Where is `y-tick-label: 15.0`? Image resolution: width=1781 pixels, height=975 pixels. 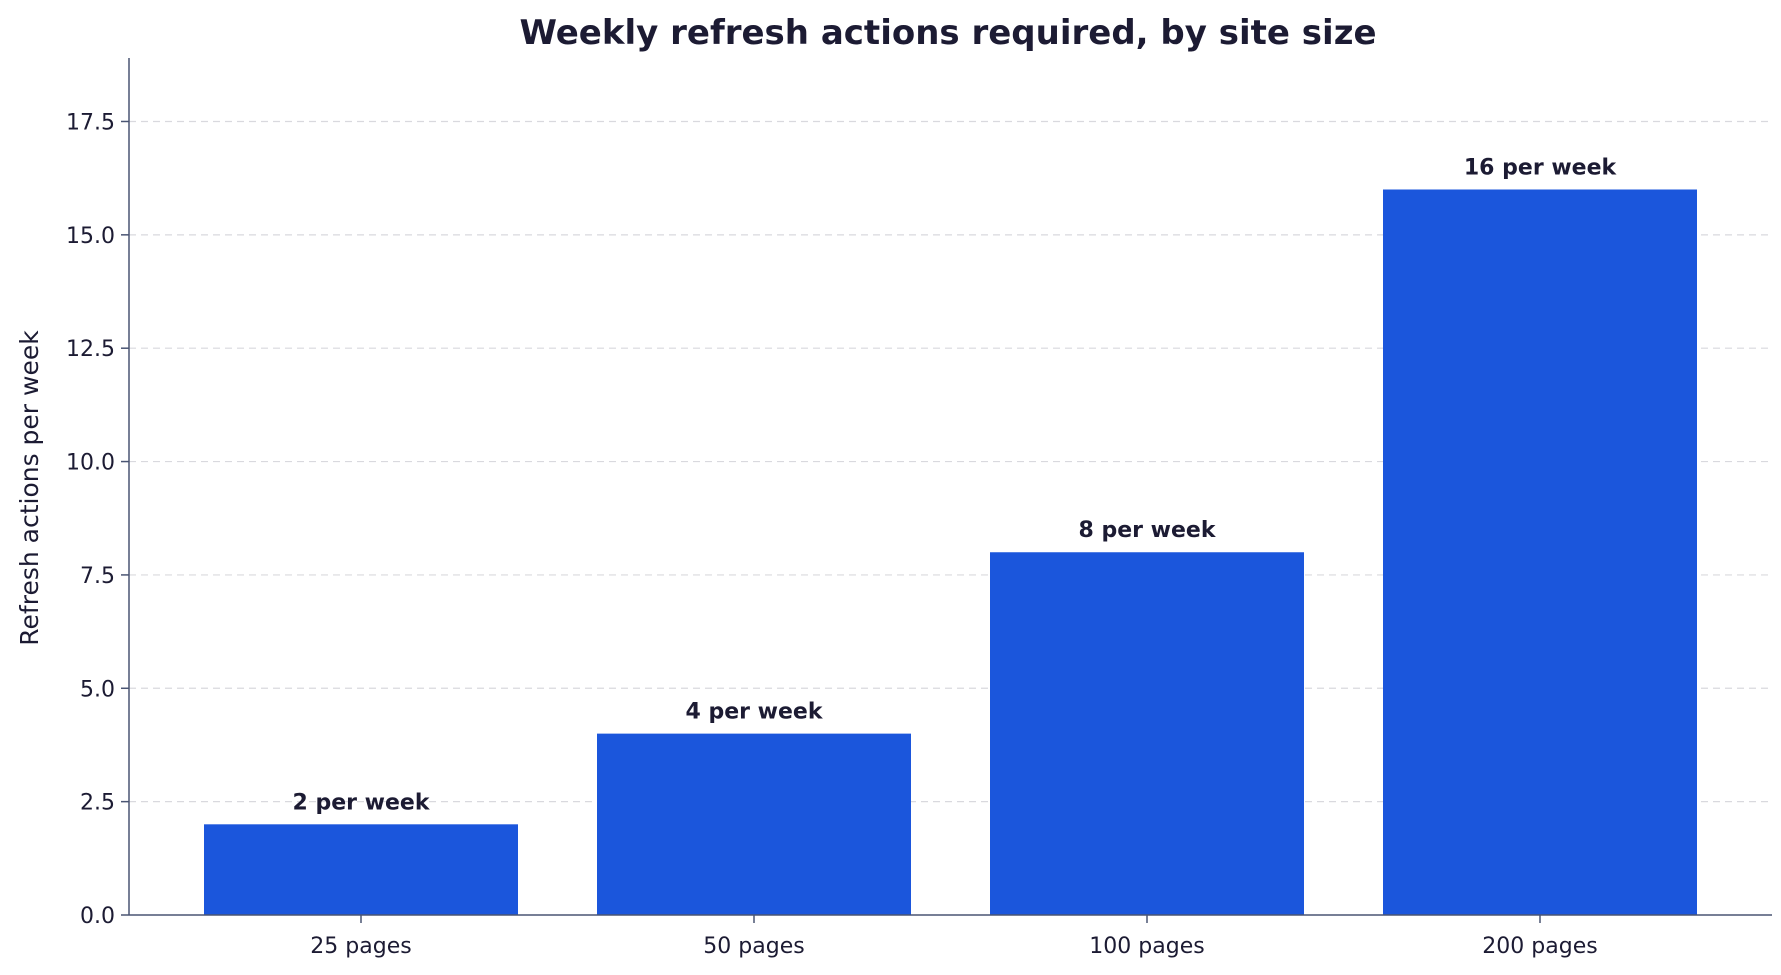
y-tick-label: 15.0 is located at coordinates (90, 236).